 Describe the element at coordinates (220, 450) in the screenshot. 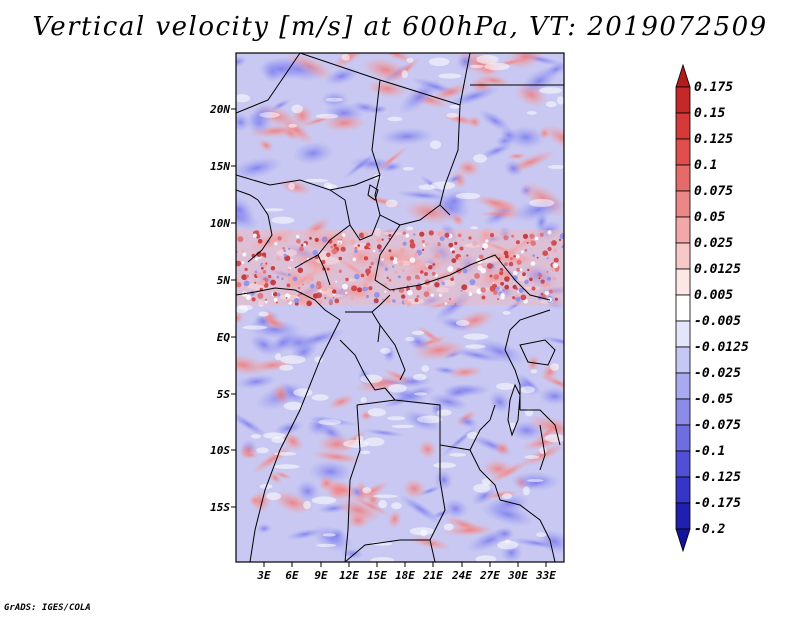

I see `lat-label: 10S` at that location.